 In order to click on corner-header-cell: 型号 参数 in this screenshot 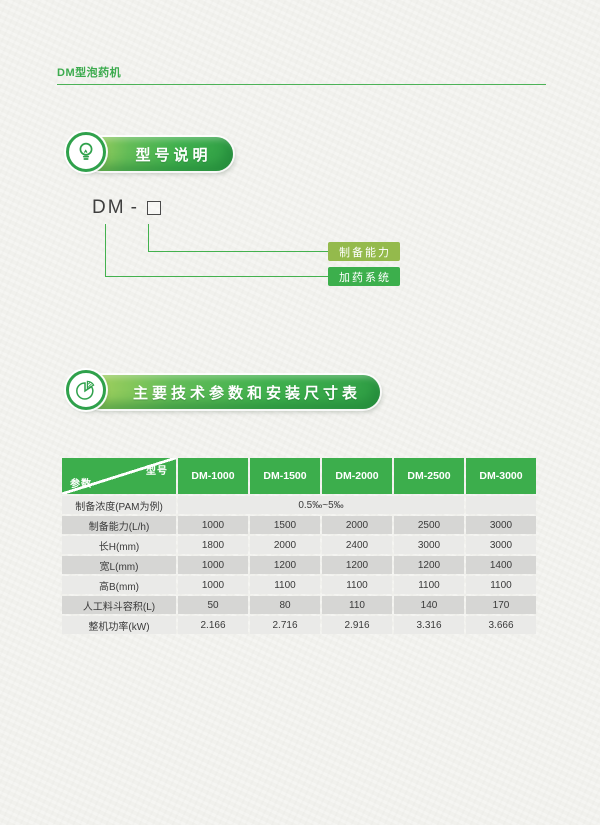, I will do `click(119, 476)`.